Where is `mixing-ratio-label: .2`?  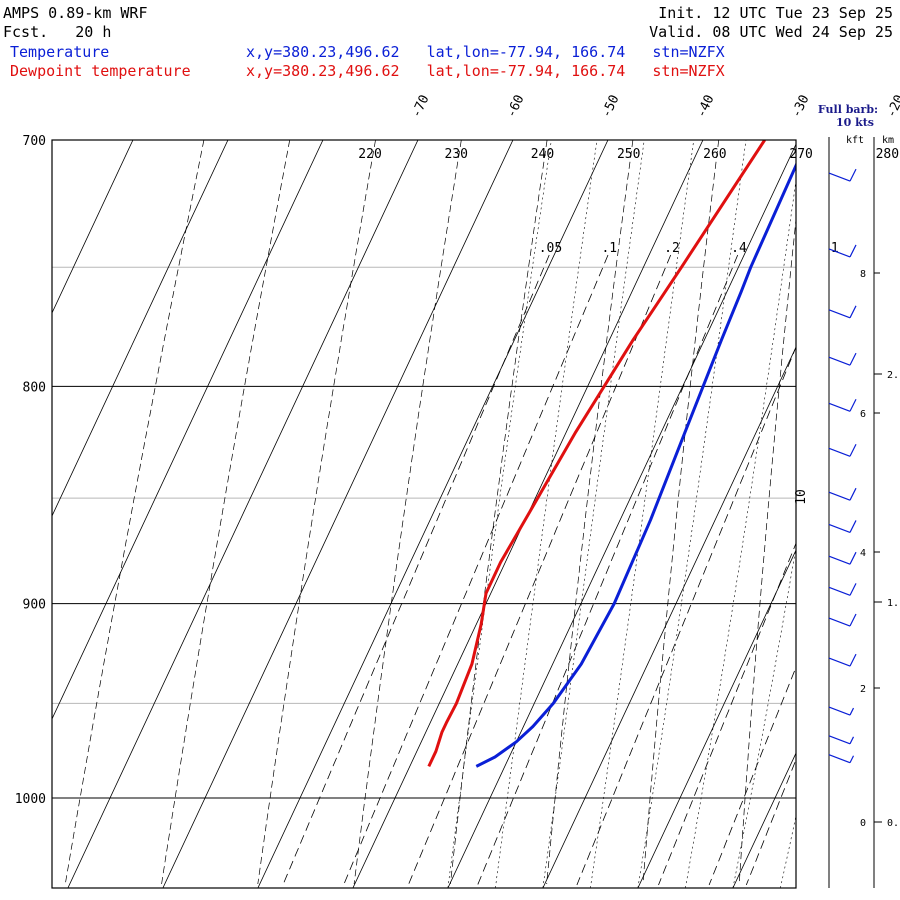 mixing-ratio-label: .2 is located at coordinates (672, 248).